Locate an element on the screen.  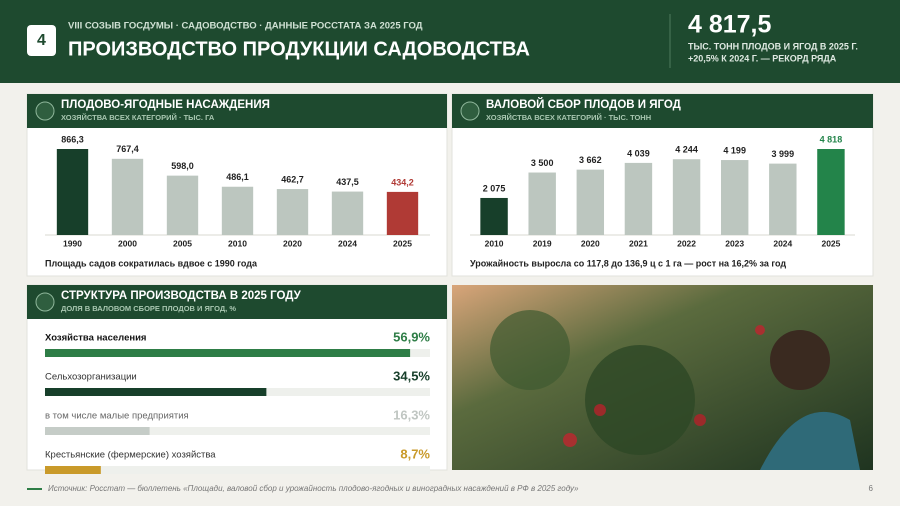
value-label: 34,5% is located at coordinates (411, 375).